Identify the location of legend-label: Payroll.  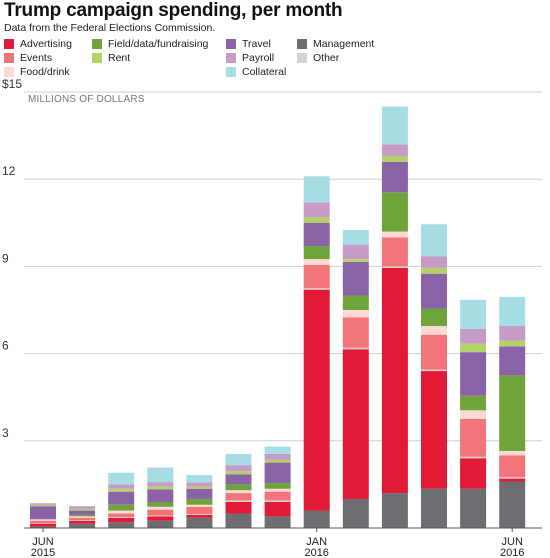
(258, 58).